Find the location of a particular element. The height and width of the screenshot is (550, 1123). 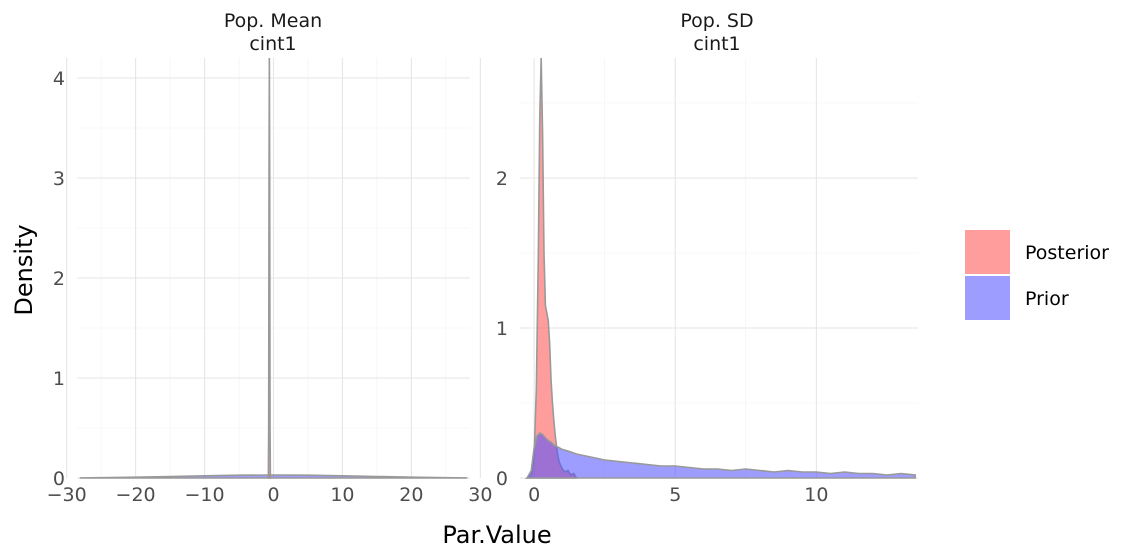

facet1-posterior-density-area is located at coordinates (269, 268).